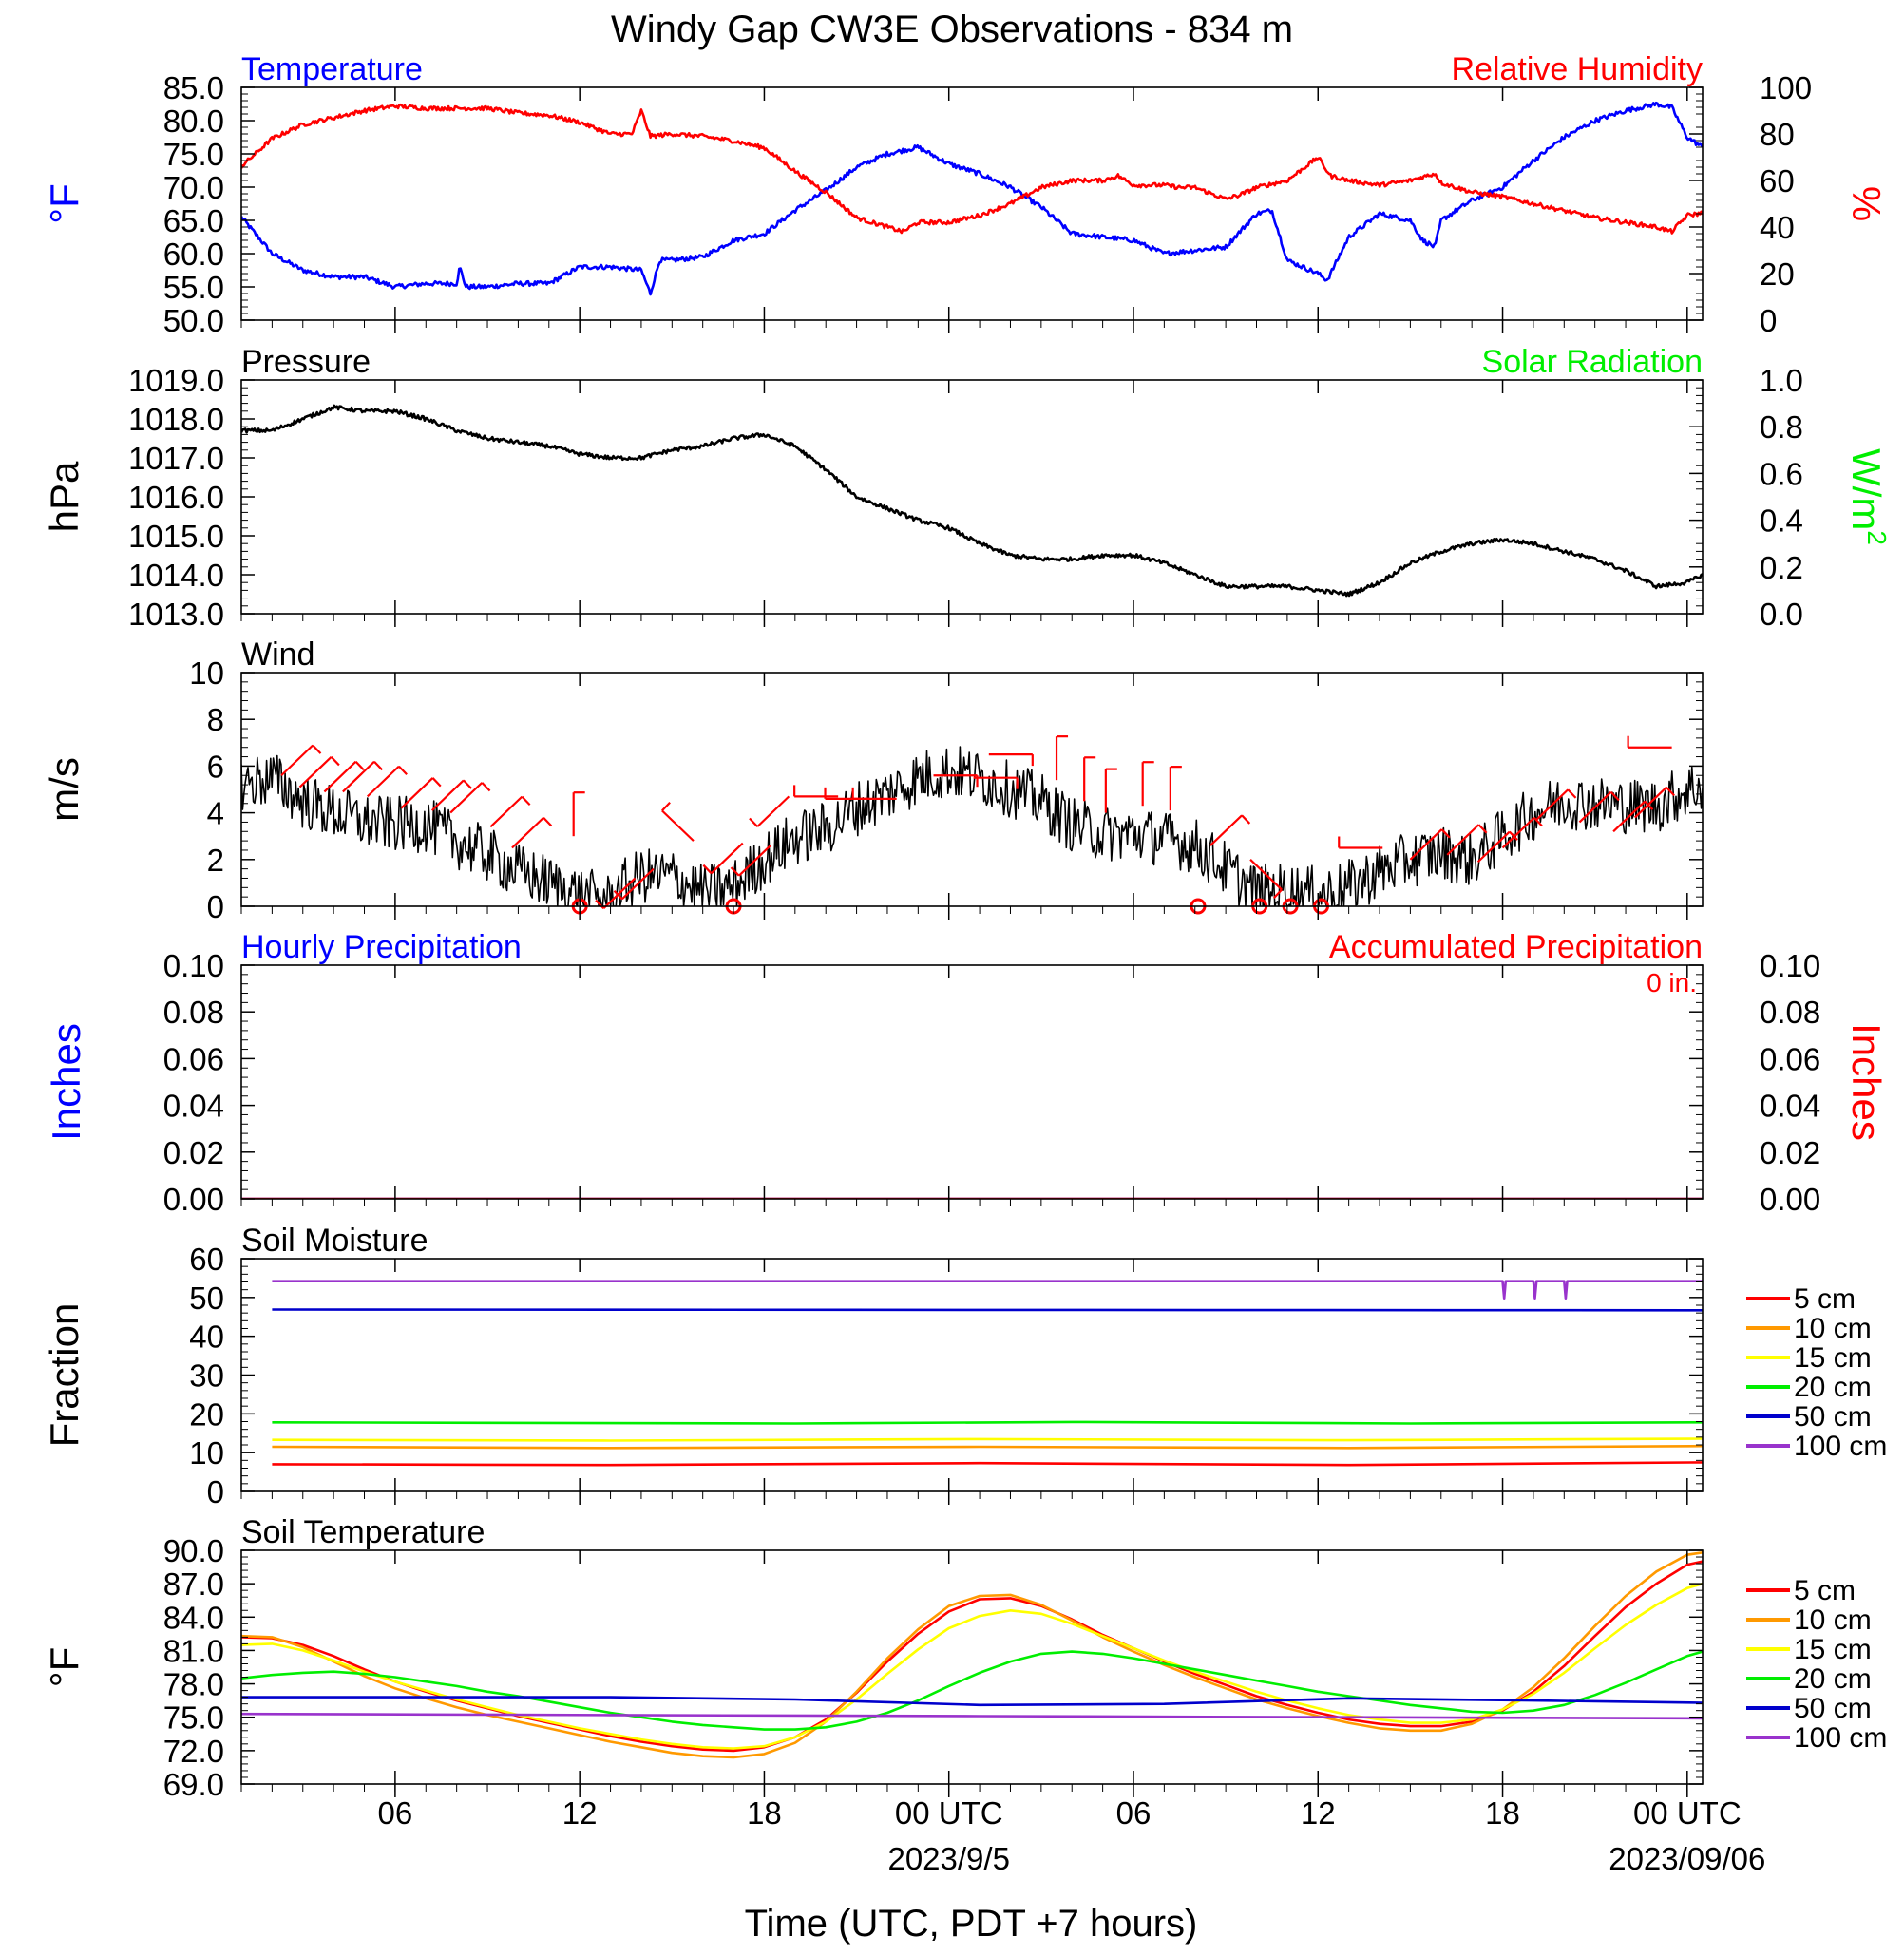  What do you see at coordinates (176, 497) in the screenshot?
I see `y-tick-label-left: 1016.0` at bounding box center [176, 497].